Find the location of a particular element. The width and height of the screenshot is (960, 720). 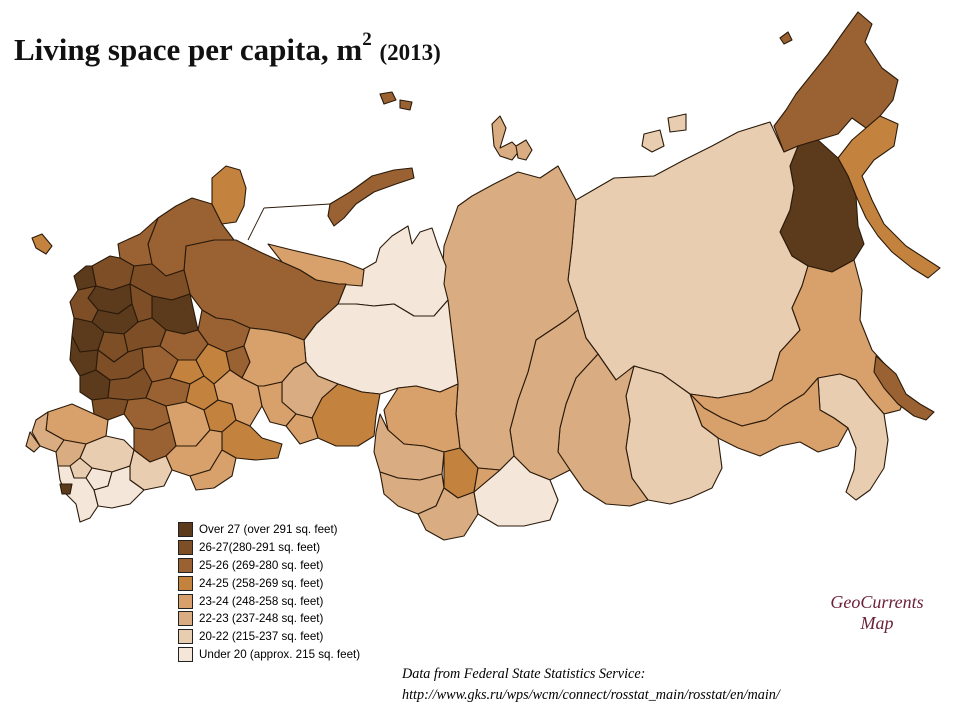

legend-item-over-27: Over 27 (over 291 sq. feet) is located at coordinates (269, 530).